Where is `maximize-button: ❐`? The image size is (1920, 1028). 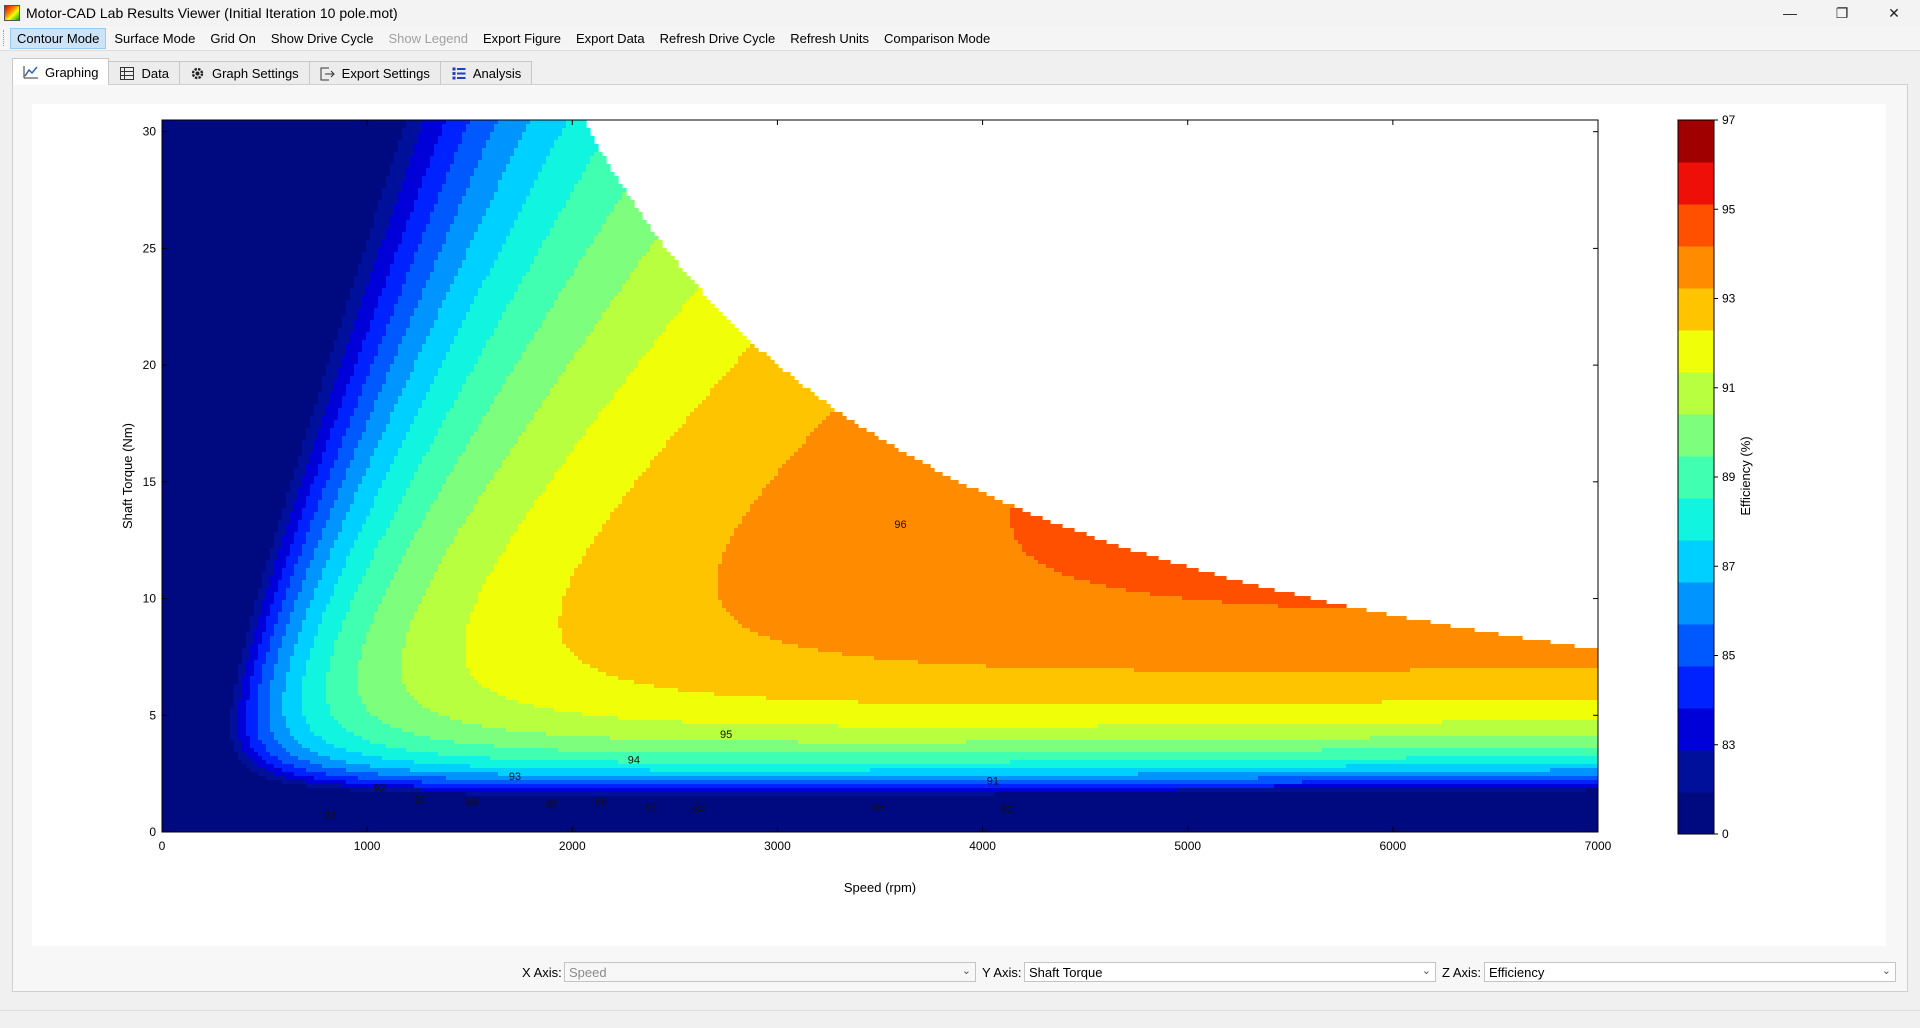 maximize-button: ❐ is located at coordinates (1842, 12).